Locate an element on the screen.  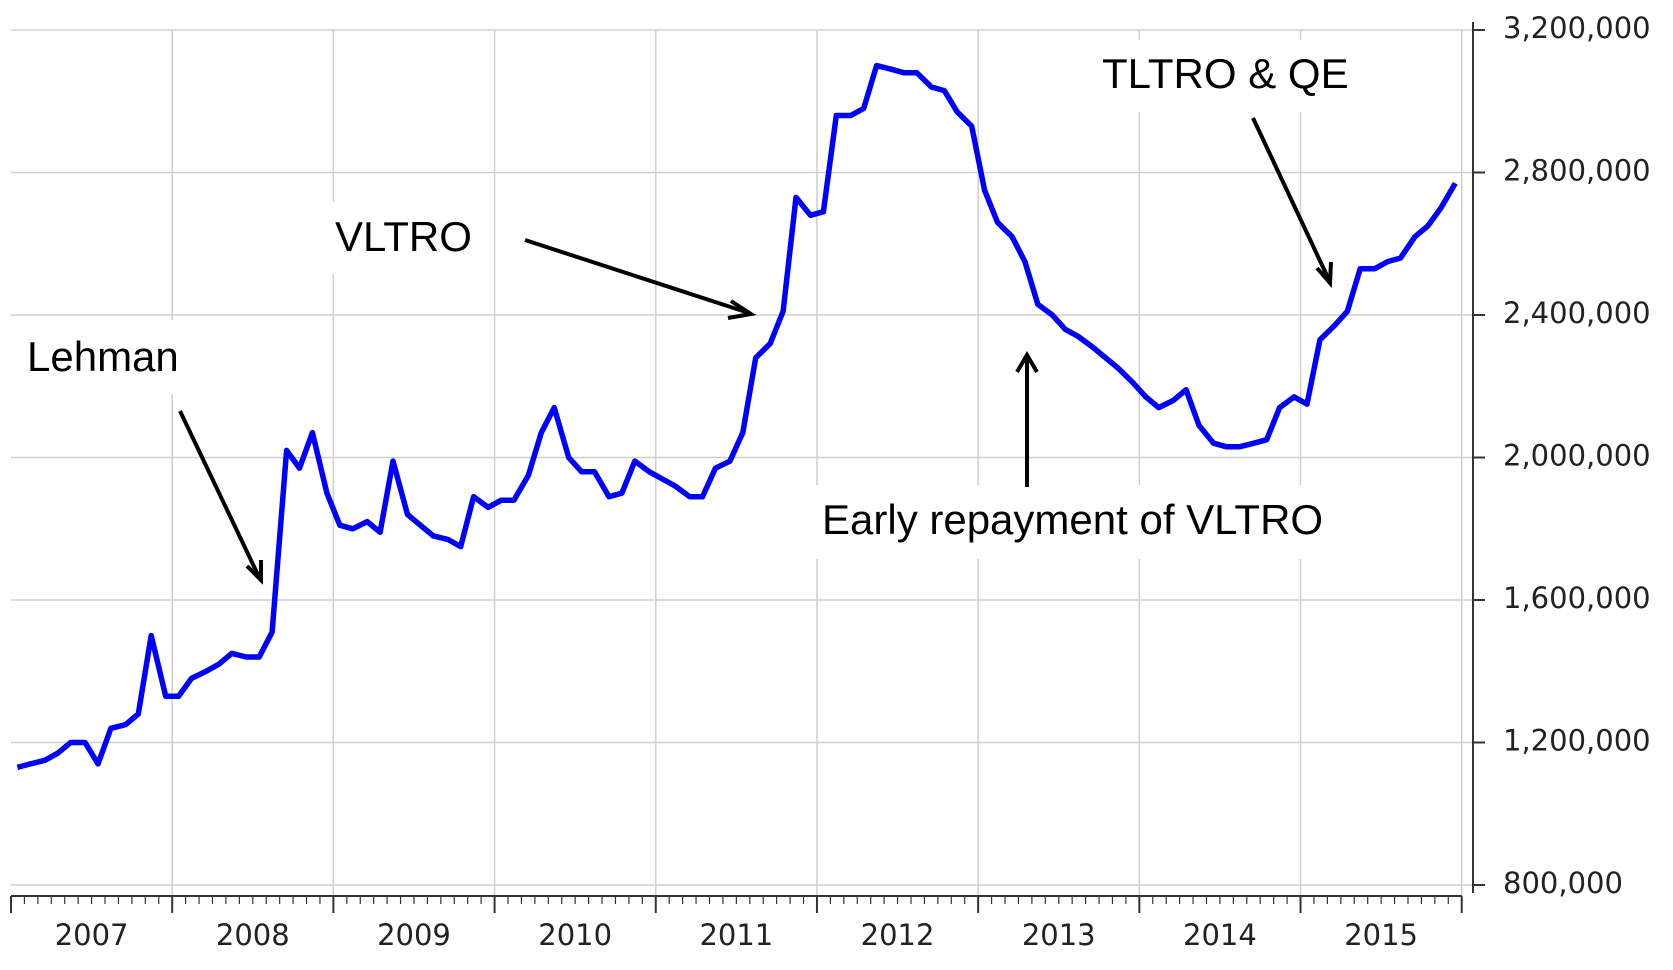
y-tick-label: 1,600,000 is located at coordinates (1577, 598).